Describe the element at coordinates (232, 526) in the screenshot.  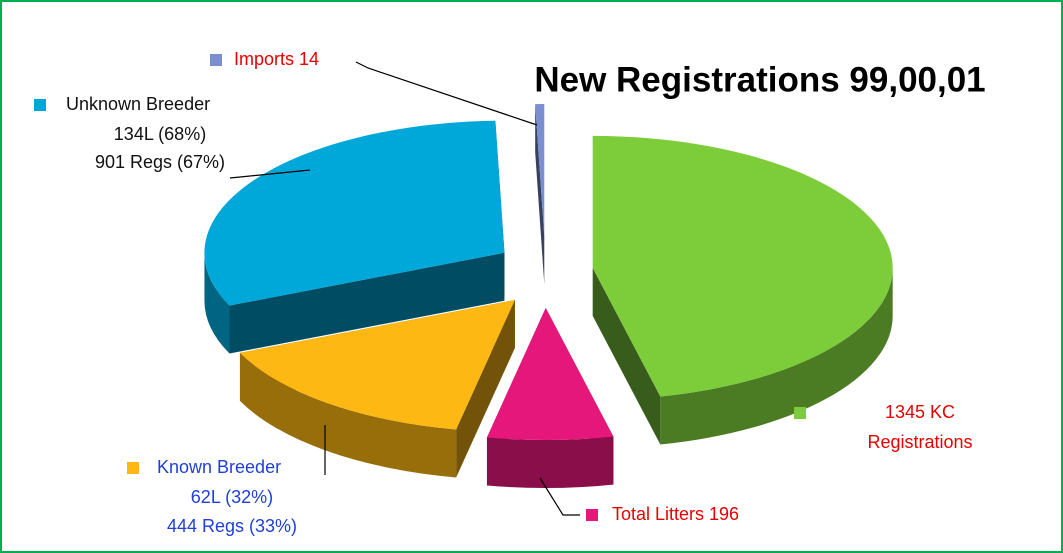
I see `data-label: 444 Regs (33%)` at that location.